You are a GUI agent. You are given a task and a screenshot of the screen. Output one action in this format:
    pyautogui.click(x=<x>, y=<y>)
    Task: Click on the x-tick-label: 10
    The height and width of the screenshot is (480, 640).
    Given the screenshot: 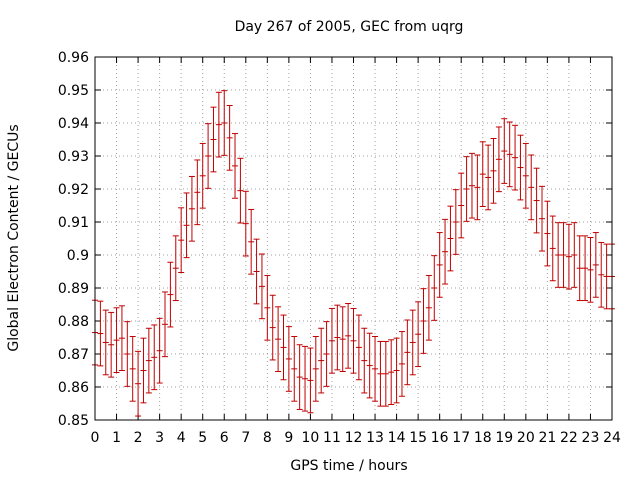 What is the action you would take?
    pyautogui.click(x=311, y=438)
    